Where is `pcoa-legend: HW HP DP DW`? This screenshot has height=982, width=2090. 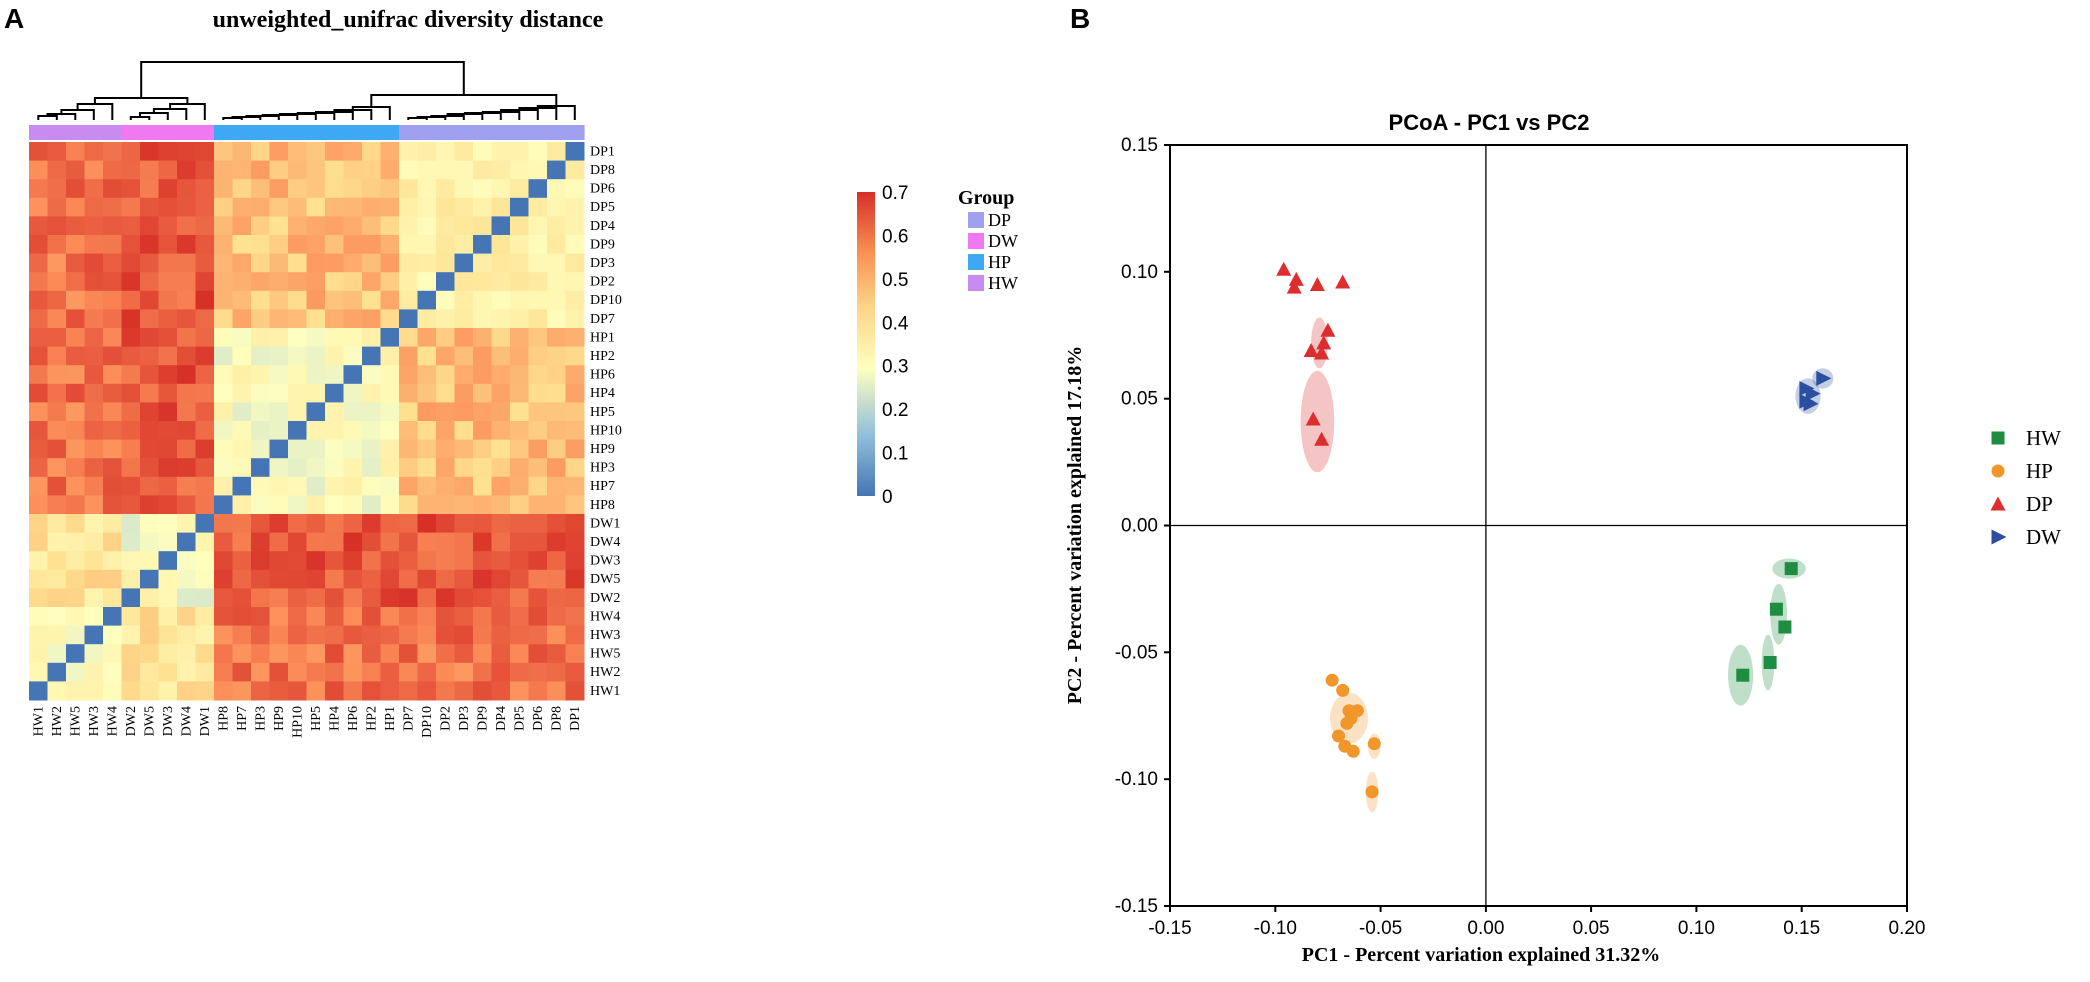
pcoa-legend: HW HP DP DW is located at coordinates (2025, 487).